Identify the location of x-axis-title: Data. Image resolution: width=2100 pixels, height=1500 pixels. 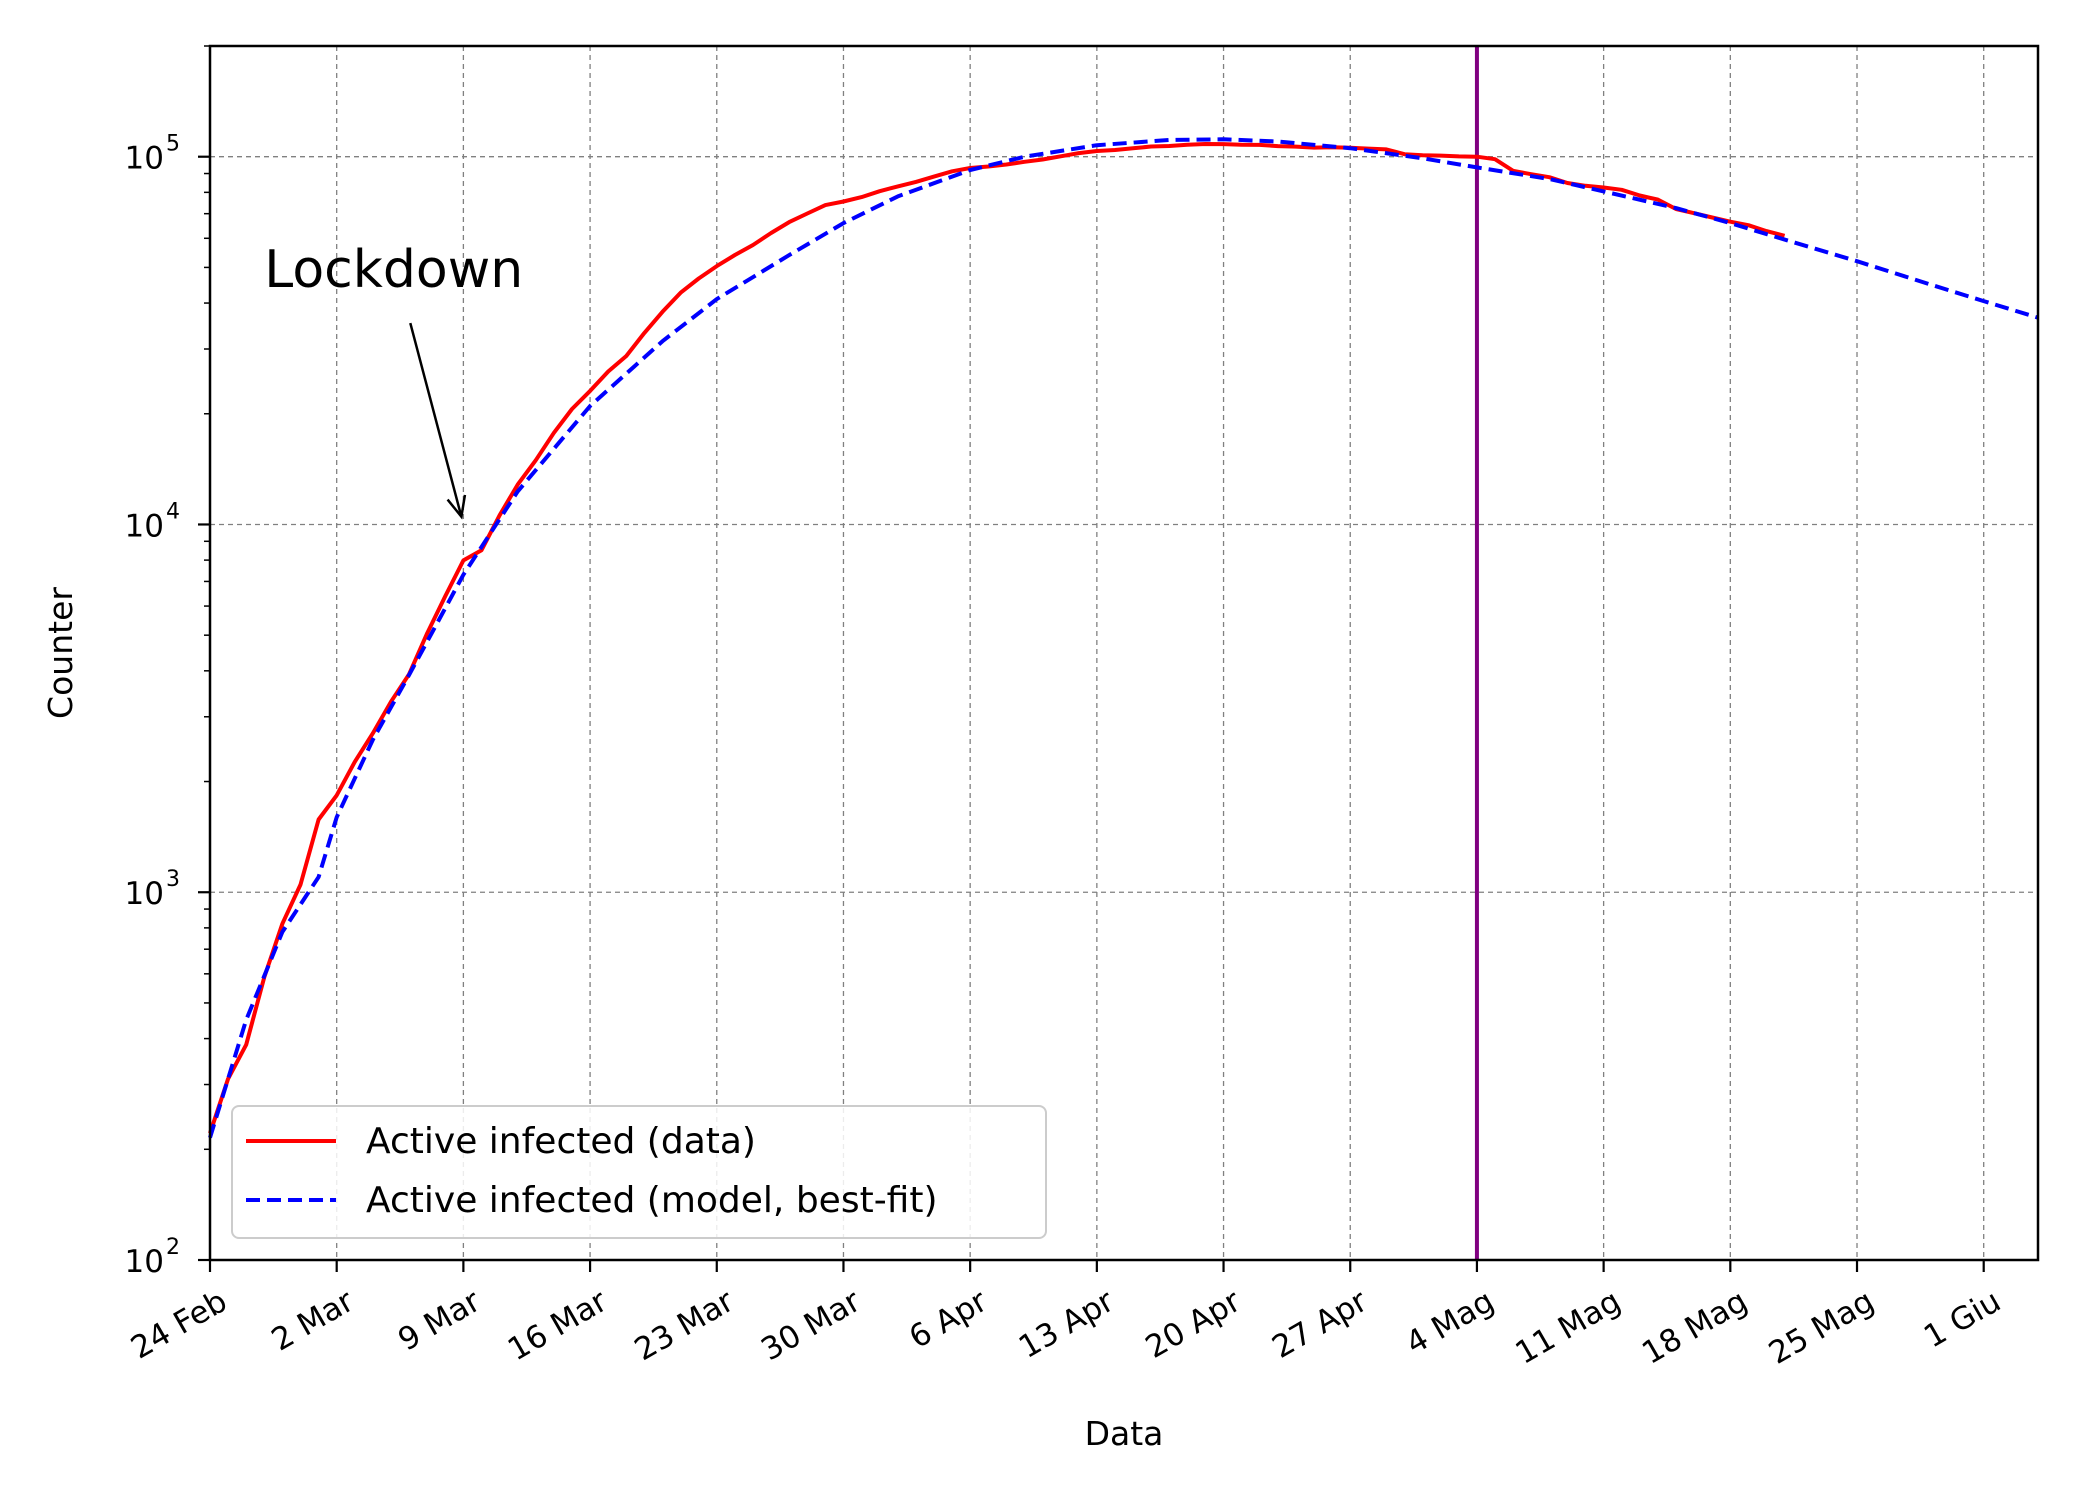
(1124, 1433).